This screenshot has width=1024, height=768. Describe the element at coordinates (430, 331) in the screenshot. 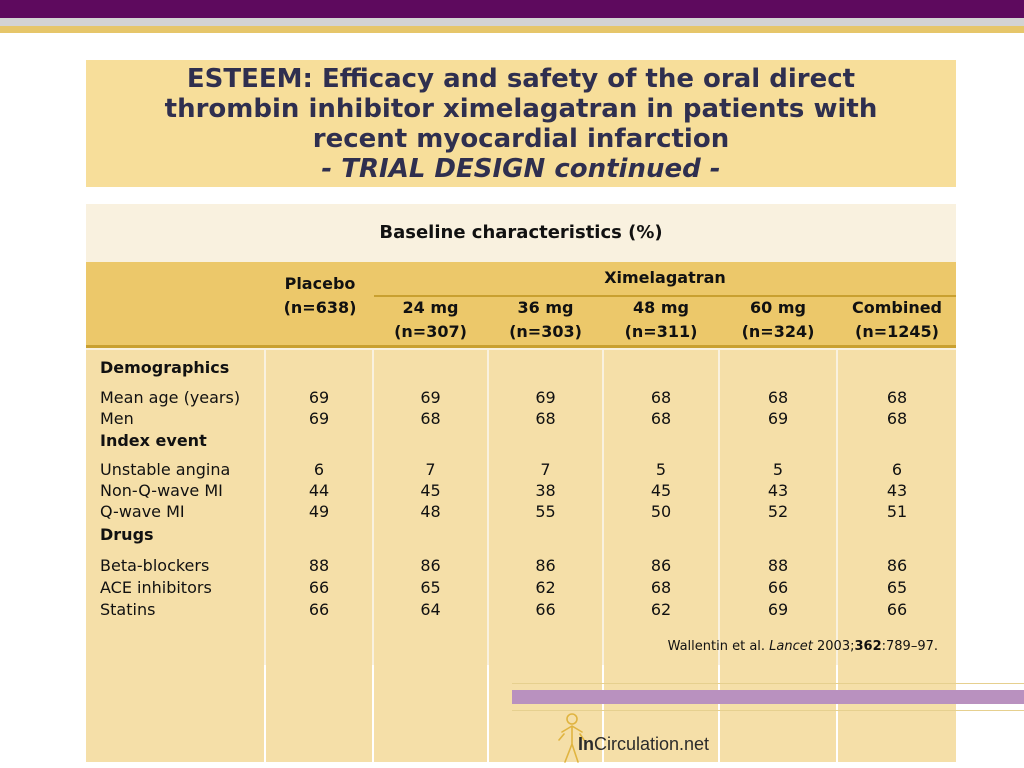

I see `dose-n: (n=307)` at that location.